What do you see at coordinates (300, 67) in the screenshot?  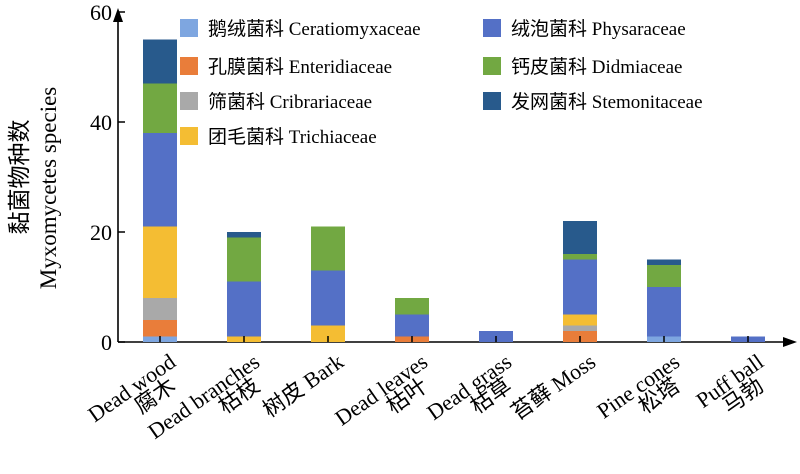 I see `legend-label: 孔膜菌科 Enteridiaceae` at bounding box center [300, 67].